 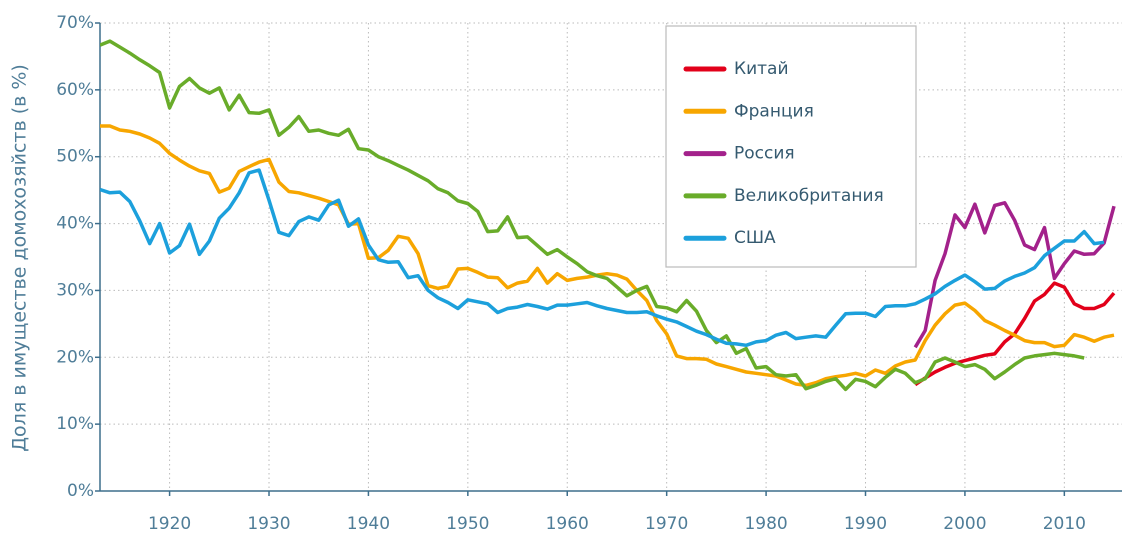 What do you see at coordinates (75, 290) in the screenshot?
I see `y-tick-label: 30%` at bounding box center [75, 290].